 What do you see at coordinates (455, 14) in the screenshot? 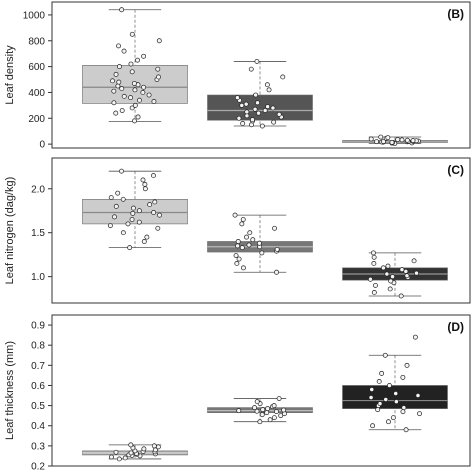
I see `panel-label: (B)` at bounding box center [455, 14].